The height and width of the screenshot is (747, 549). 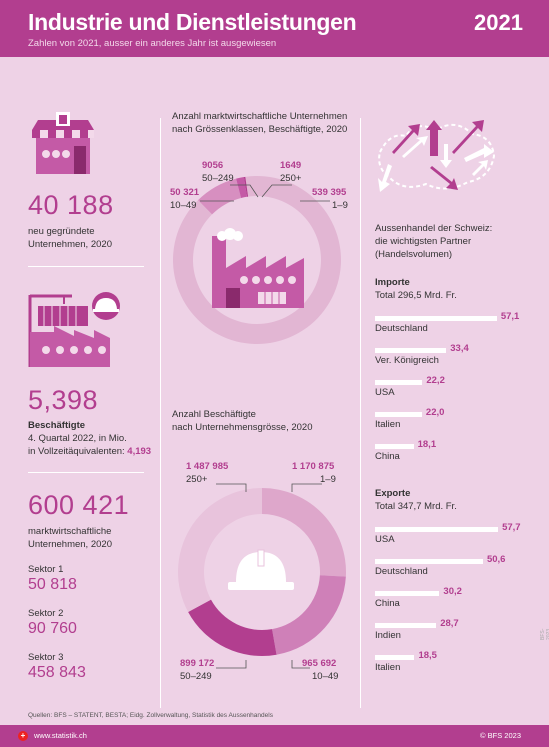 What do you see at coordinates (242, 427) in the screenshot?
I see `employees-chart-title-2: nach Unternehmensgrösse, 2020` at bounding box center [242, 427].